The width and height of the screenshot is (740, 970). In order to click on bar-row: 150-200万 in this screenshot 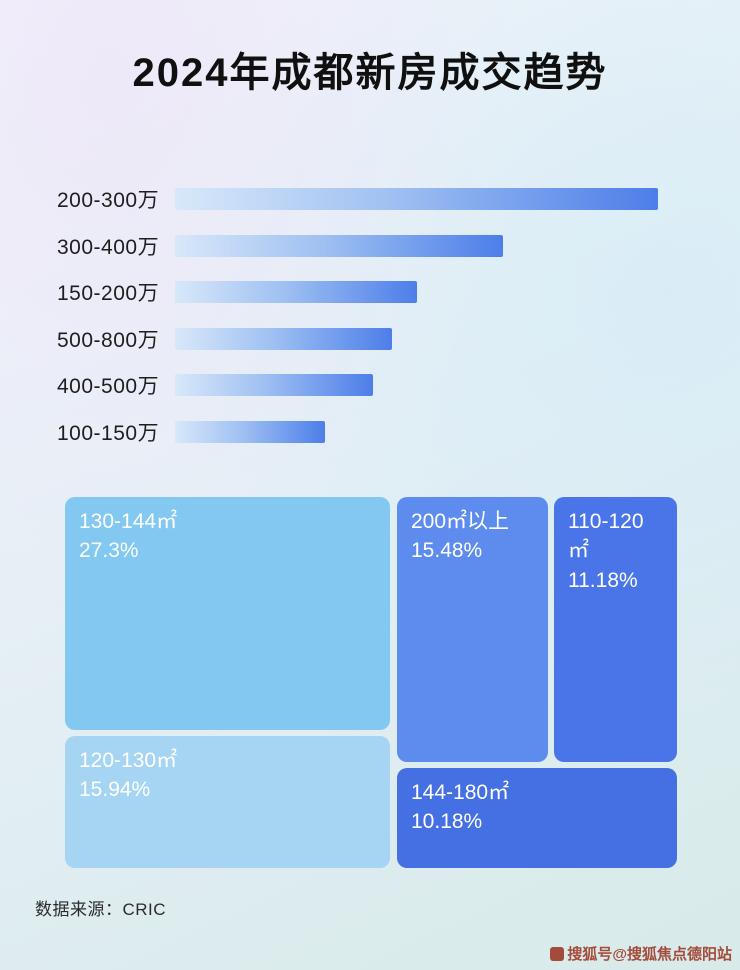, I will do `click(357, 292)`.